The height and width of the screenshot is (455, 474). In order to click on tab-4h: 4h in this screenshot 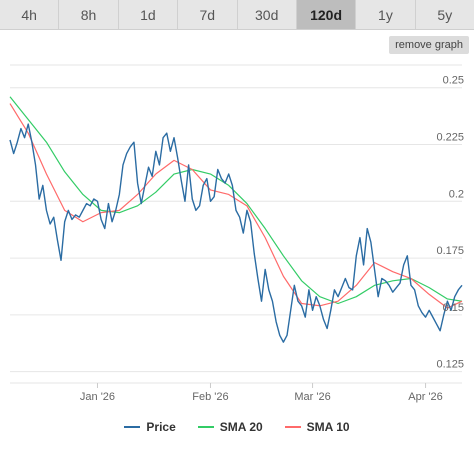, I will do `click(30, 14)`.